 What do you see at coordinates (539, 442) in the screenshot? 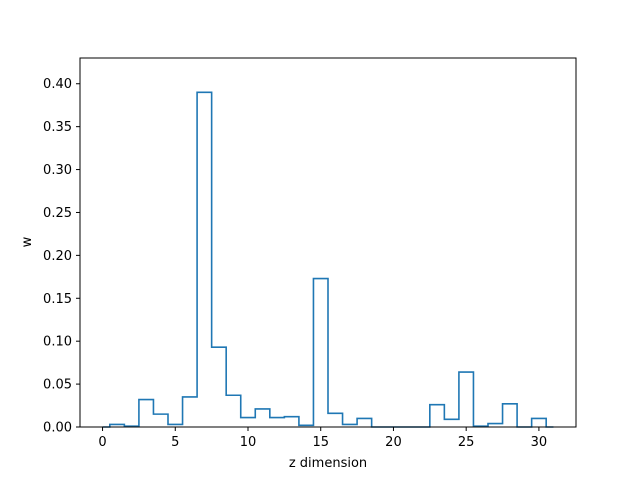
I see `x-tick-label: 30` at bounding box center [539, 442].